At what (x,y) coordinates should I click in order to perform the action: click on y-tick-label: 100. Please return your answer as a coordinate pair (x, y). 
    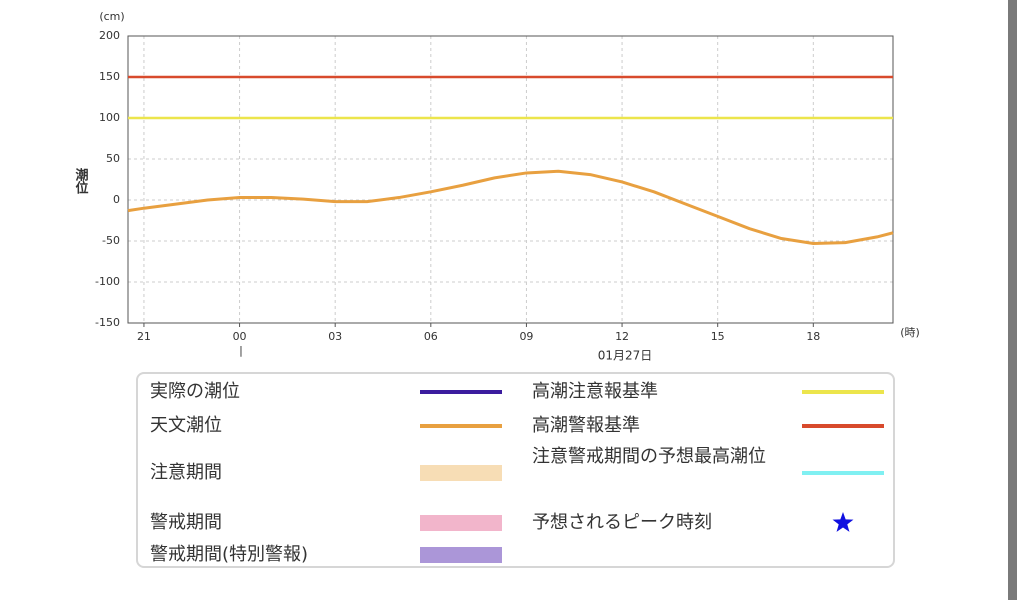
    Looking at the image, I should click on (109, 117).